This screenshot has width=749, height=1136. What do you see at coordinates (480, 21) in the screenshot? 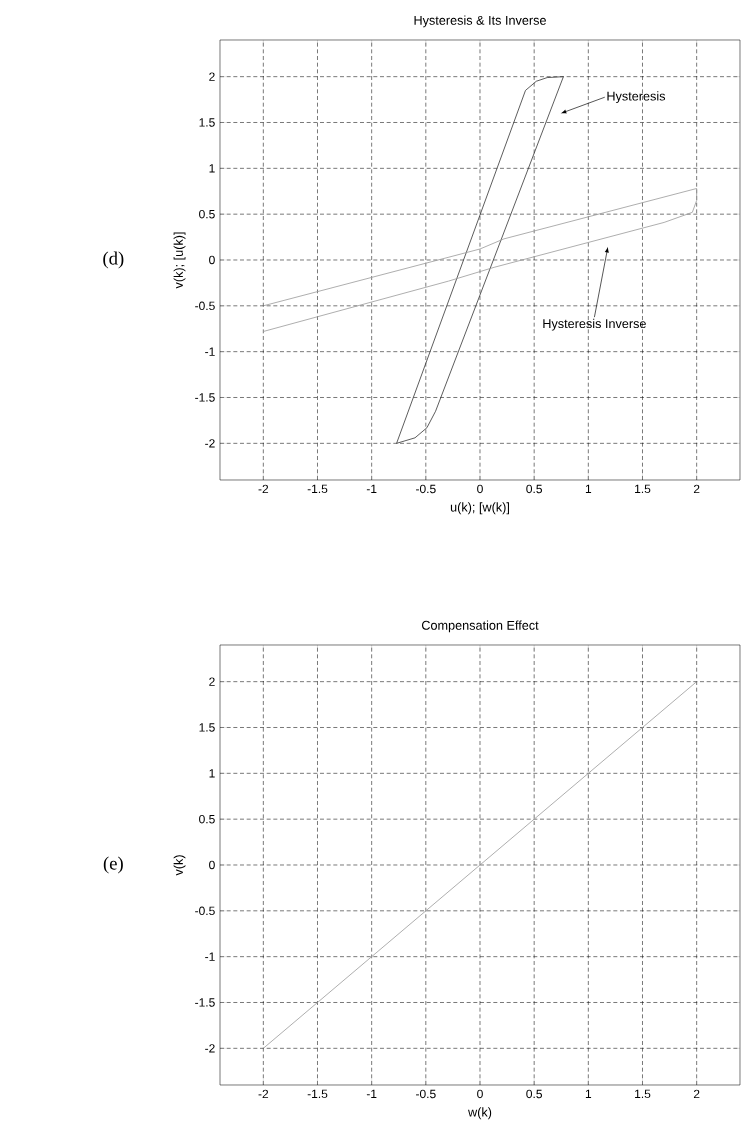
I see `chart-title: Hysteresis & Its Inverse` at bounding box center [480, 21].